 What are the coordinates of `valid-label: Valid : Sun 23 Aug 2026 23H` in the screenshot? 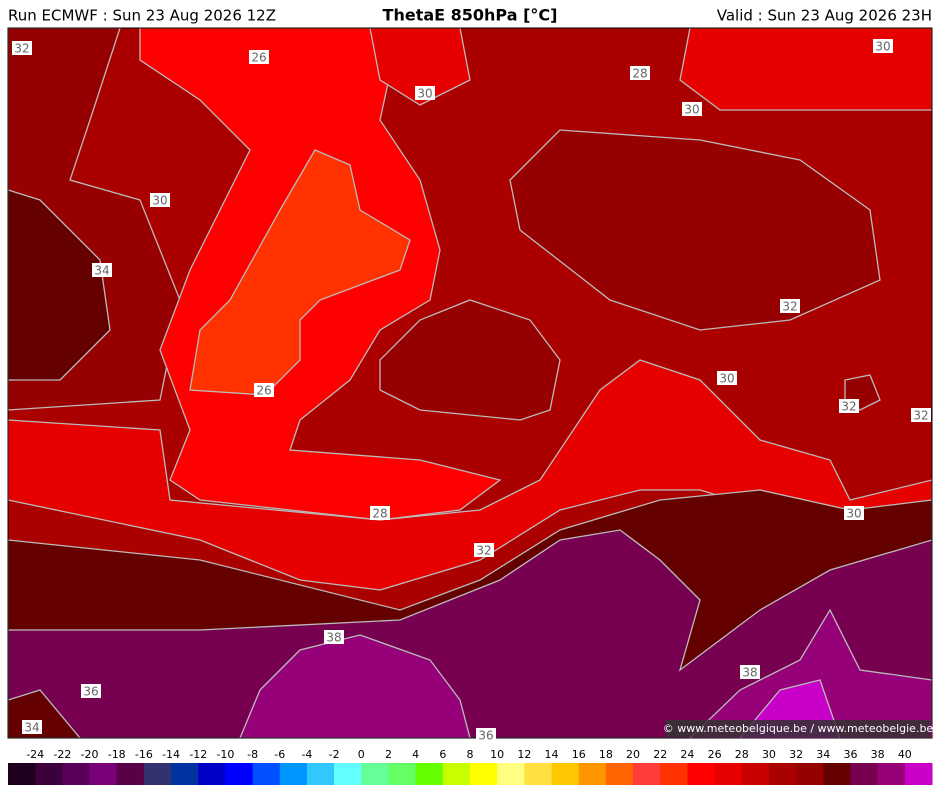 It's located at (824, 16).